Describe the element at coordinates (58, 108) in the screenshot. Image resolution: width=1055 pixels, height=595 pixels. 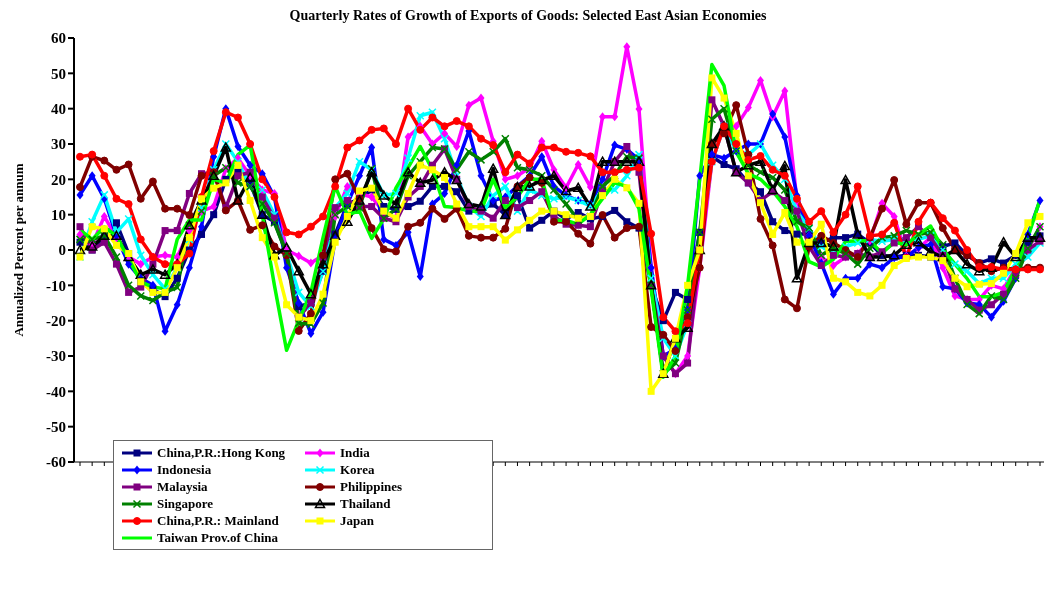
I see `y-tick-label: 40` at that location.